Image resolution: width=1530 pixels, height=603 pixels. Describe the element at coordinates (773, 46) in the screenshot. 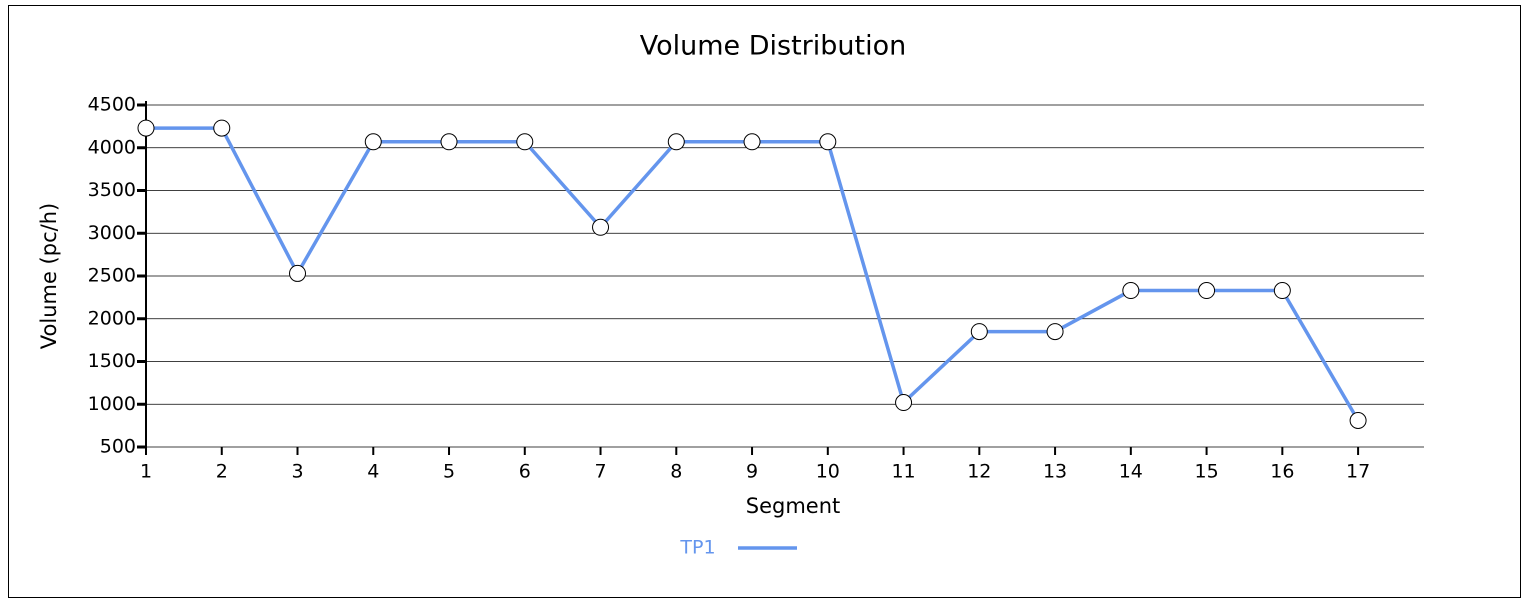

I see `chart-title: Volume Distribution` at that location.